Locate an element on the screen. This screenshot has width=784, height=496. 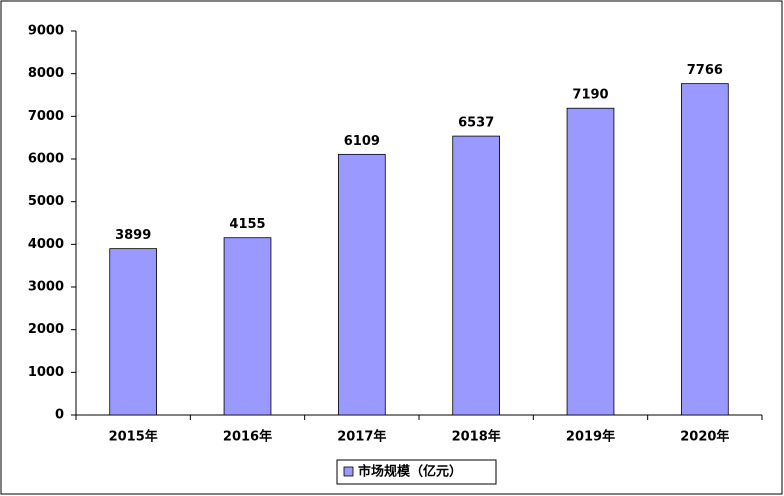
legend: 市场规模（亿元） is located at coordinates (416, 472).